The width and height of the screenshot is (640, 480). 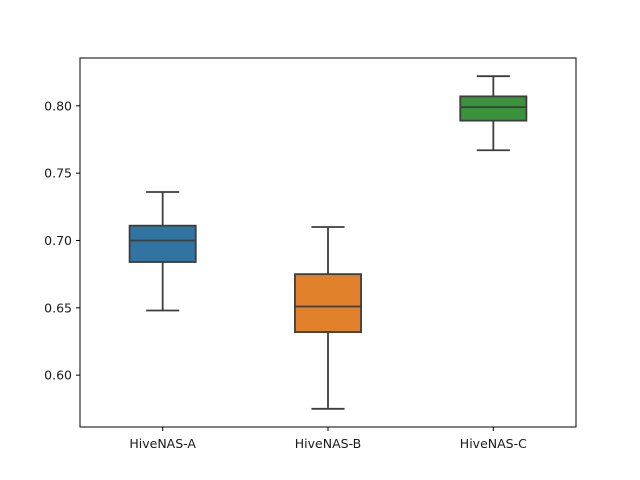 I want to click on box-hivenas-a, so click(x=162, y=251).